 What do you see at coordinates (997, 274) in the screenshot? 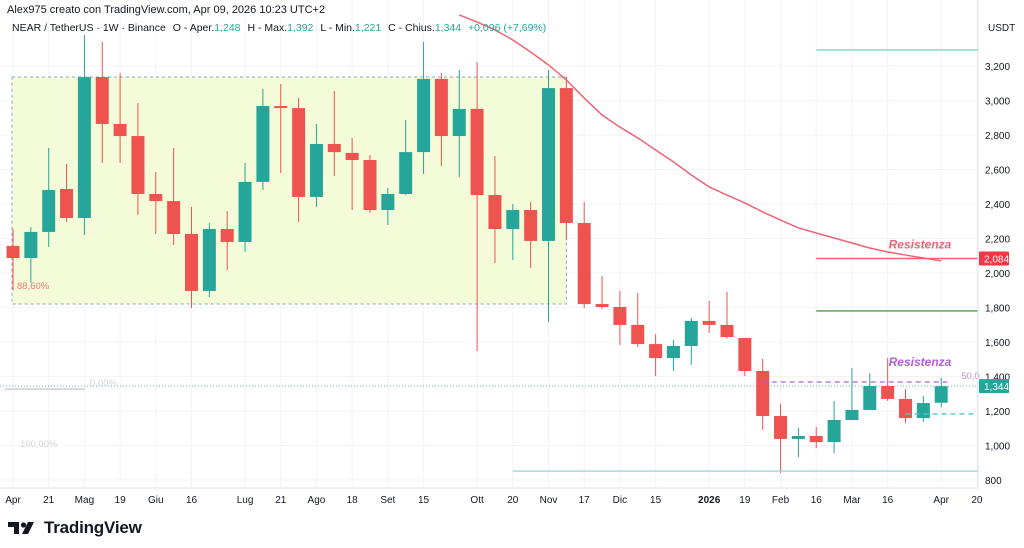
I see `price-tick-label: 2,000` at bounding box center [997, 274].